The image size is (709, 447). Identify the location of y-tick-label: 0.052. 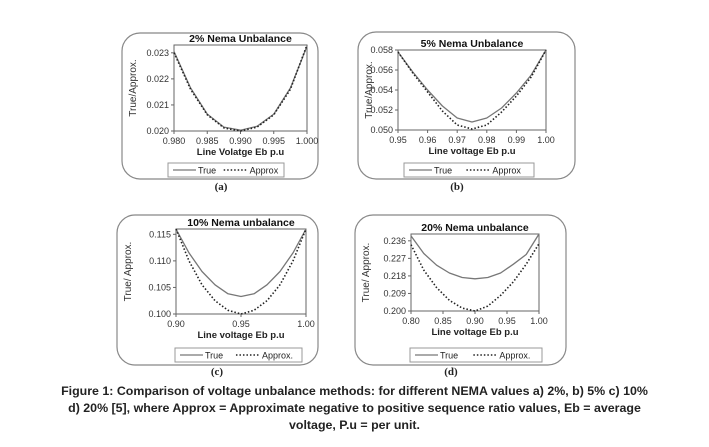
(381, 110).